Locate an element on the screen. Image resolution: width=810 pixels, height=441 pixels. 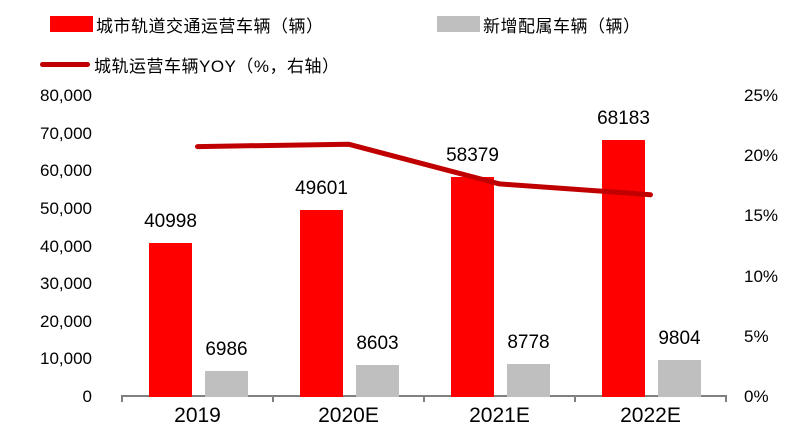
y-axis-label-right: 5% is located at coordinates (756, 336).